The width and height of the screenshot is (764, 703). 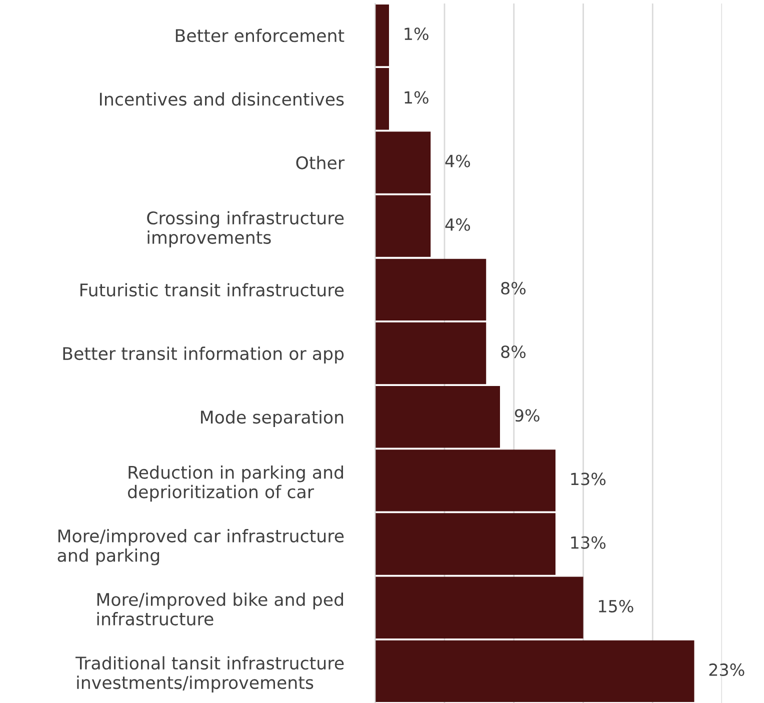 What do you see at coordinates (222, 99) in the screenshot?
I see `y-tick-label: Incentives and disincentives` at bounding box center [222, 99].